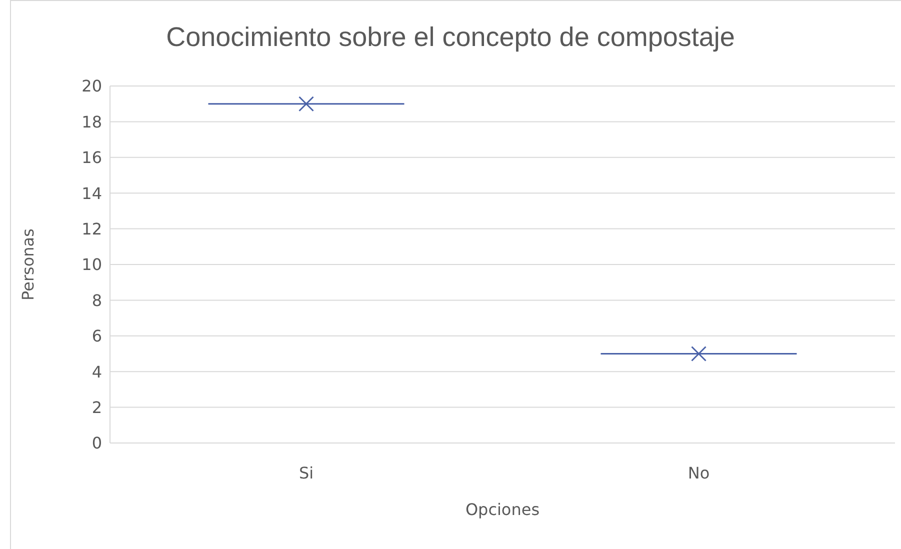  What do you see at coordinates (306, 472) in the screenshot?
I see `x-tick-label: Si` at bounding box center [306, 472].